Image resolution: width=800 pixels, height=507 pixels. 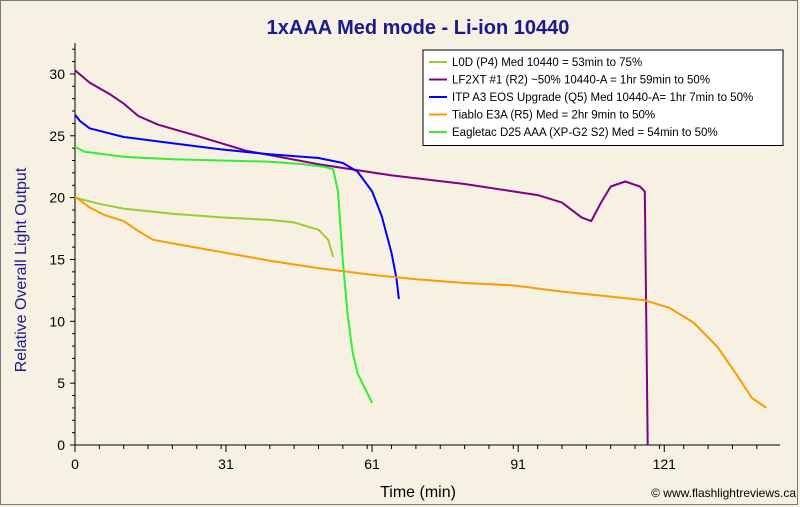 What do you see at coordinates (57, 259) in the screenshot?
I see `y-tick-label: 15` at bounding box center [57, 259].